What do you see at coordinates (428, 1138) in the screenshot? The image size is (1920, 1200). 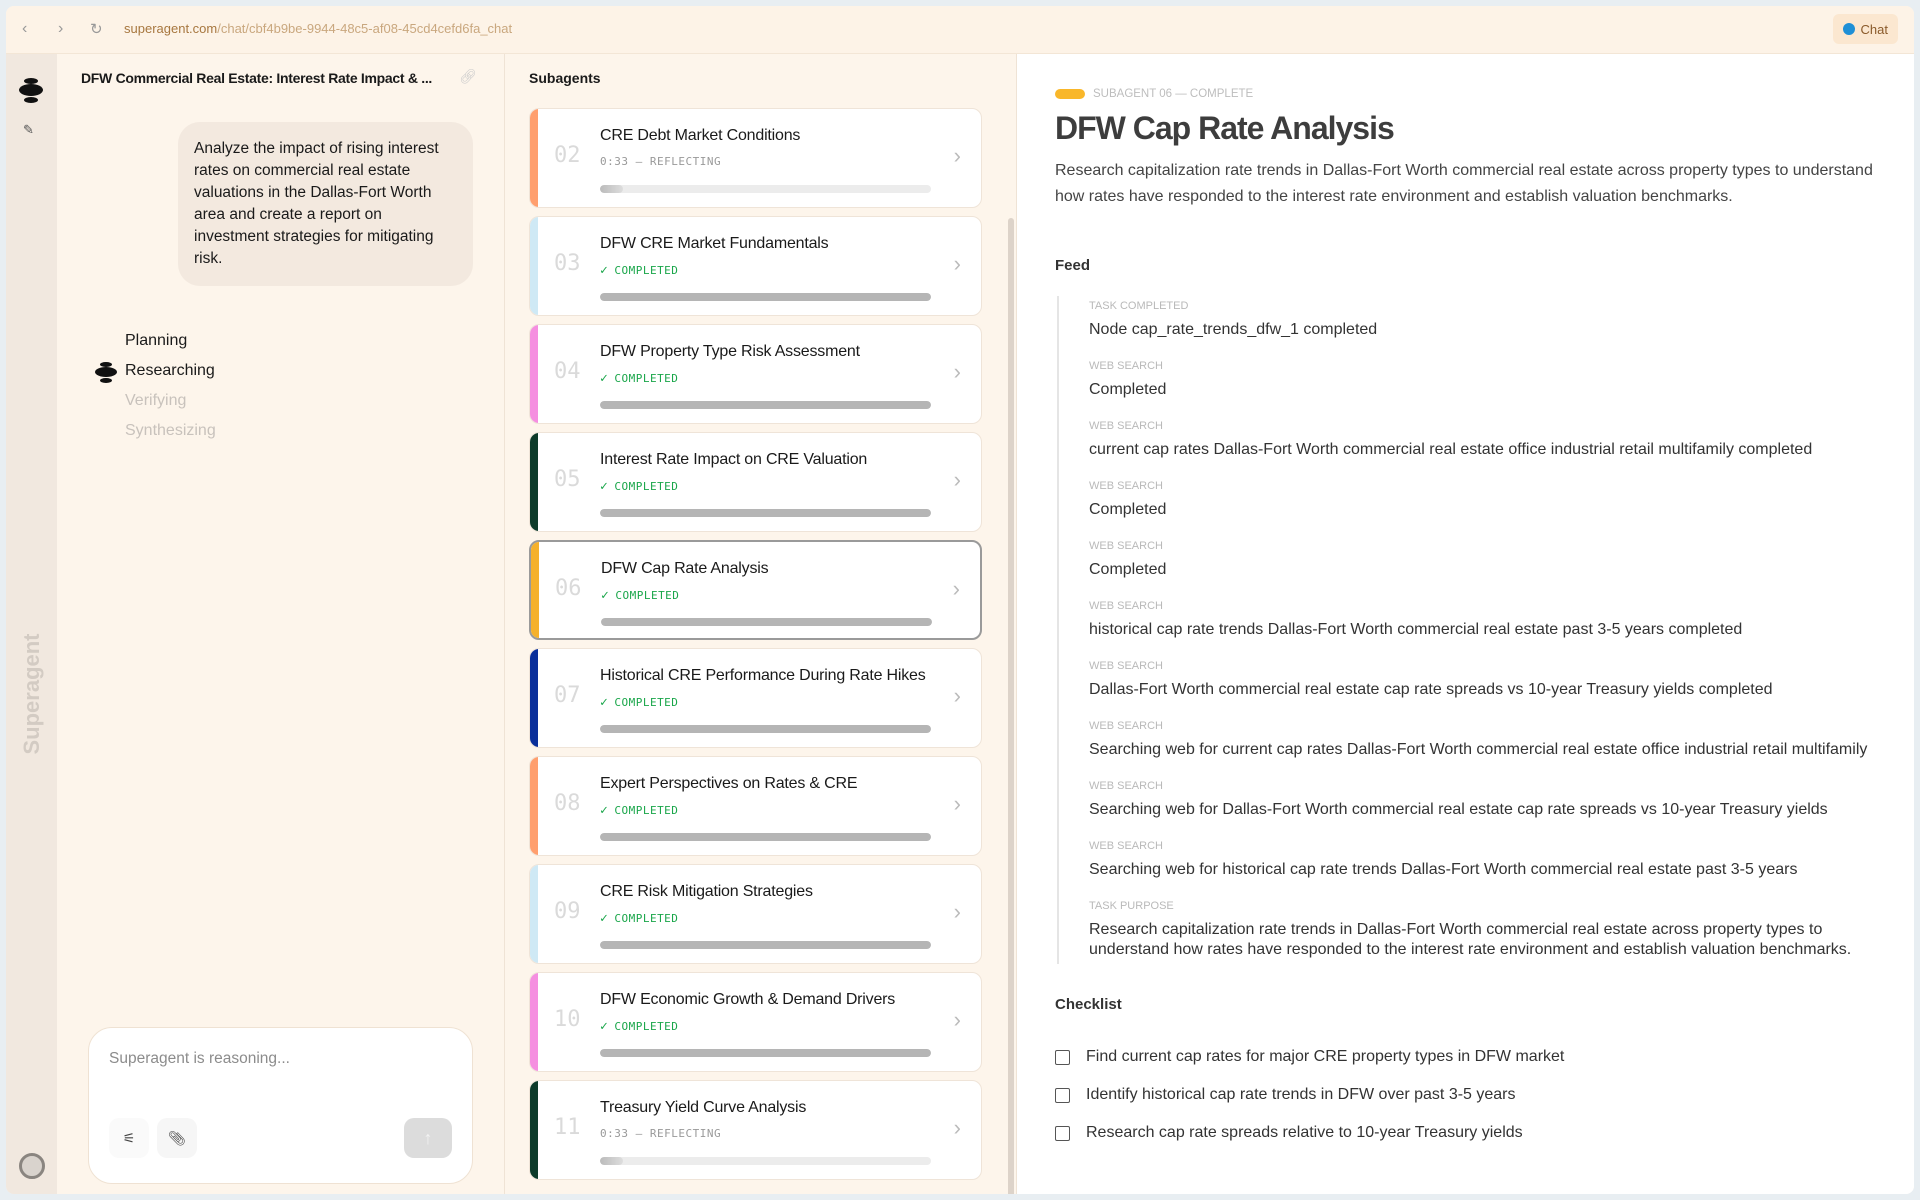 I see `send-button: ↑` at bounding box center [428, 1138].